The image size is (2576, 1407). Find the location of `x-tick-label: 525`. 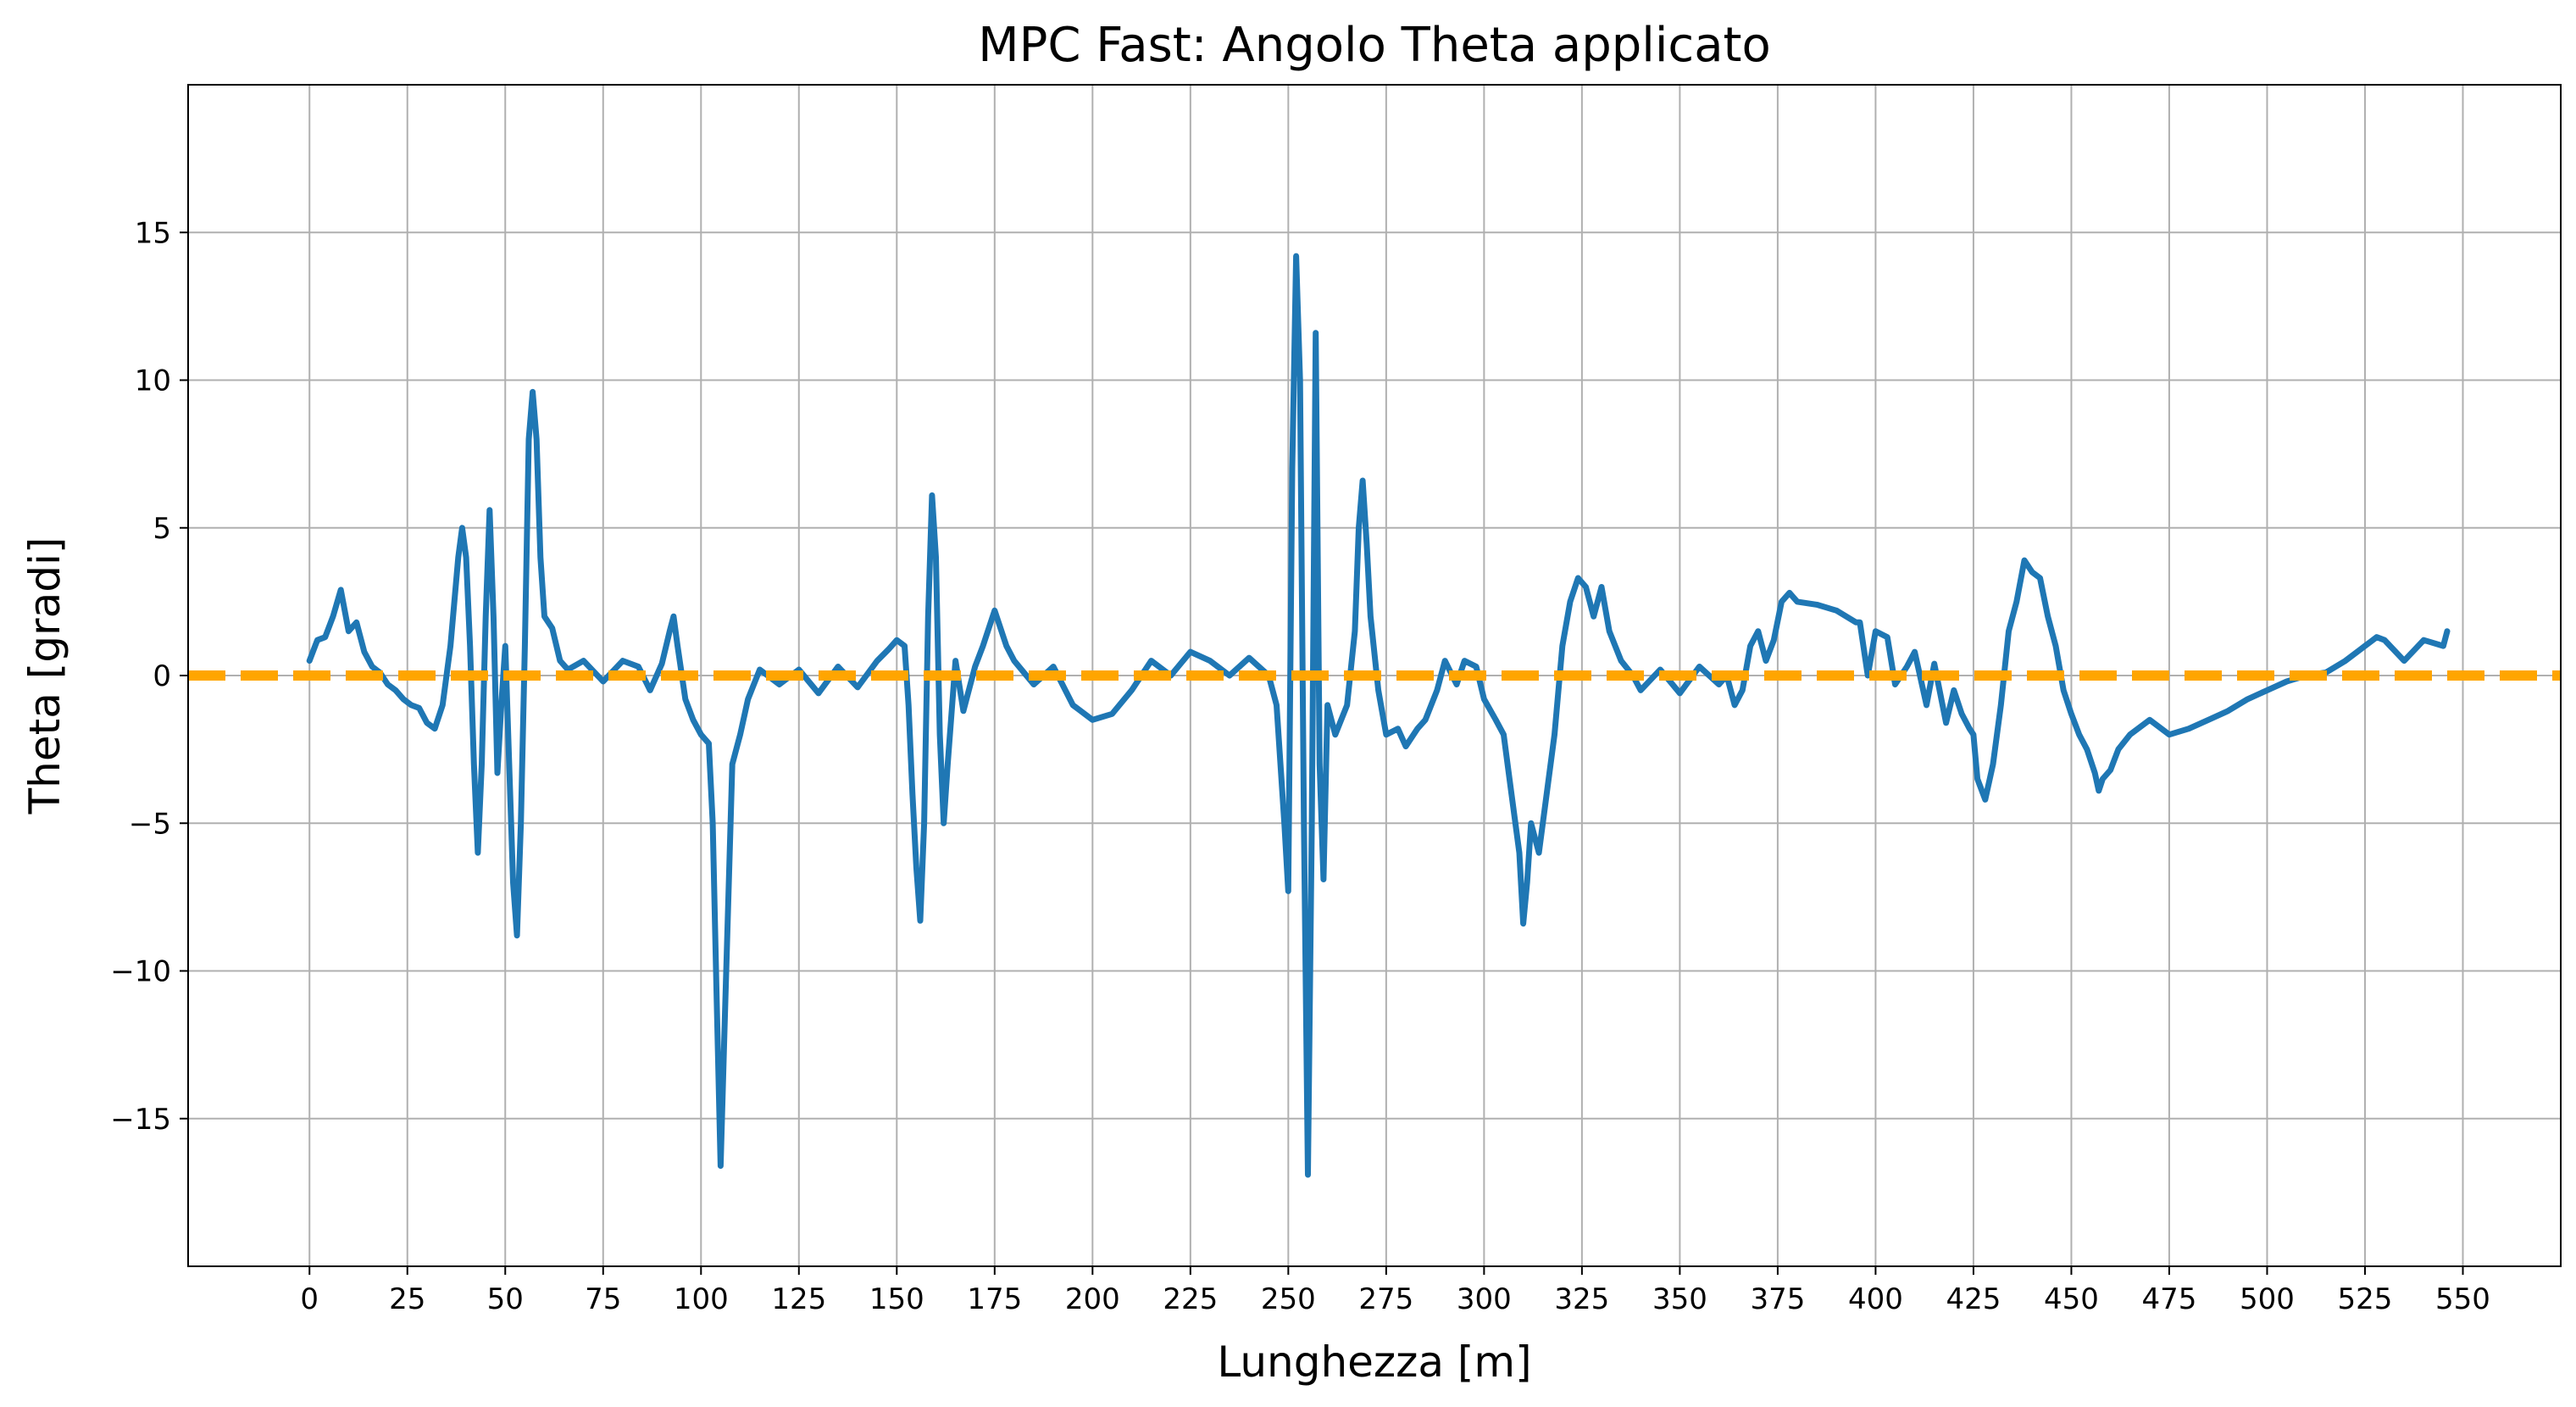

x-tick-label: 525 is located at coordinates (2365, 1299).